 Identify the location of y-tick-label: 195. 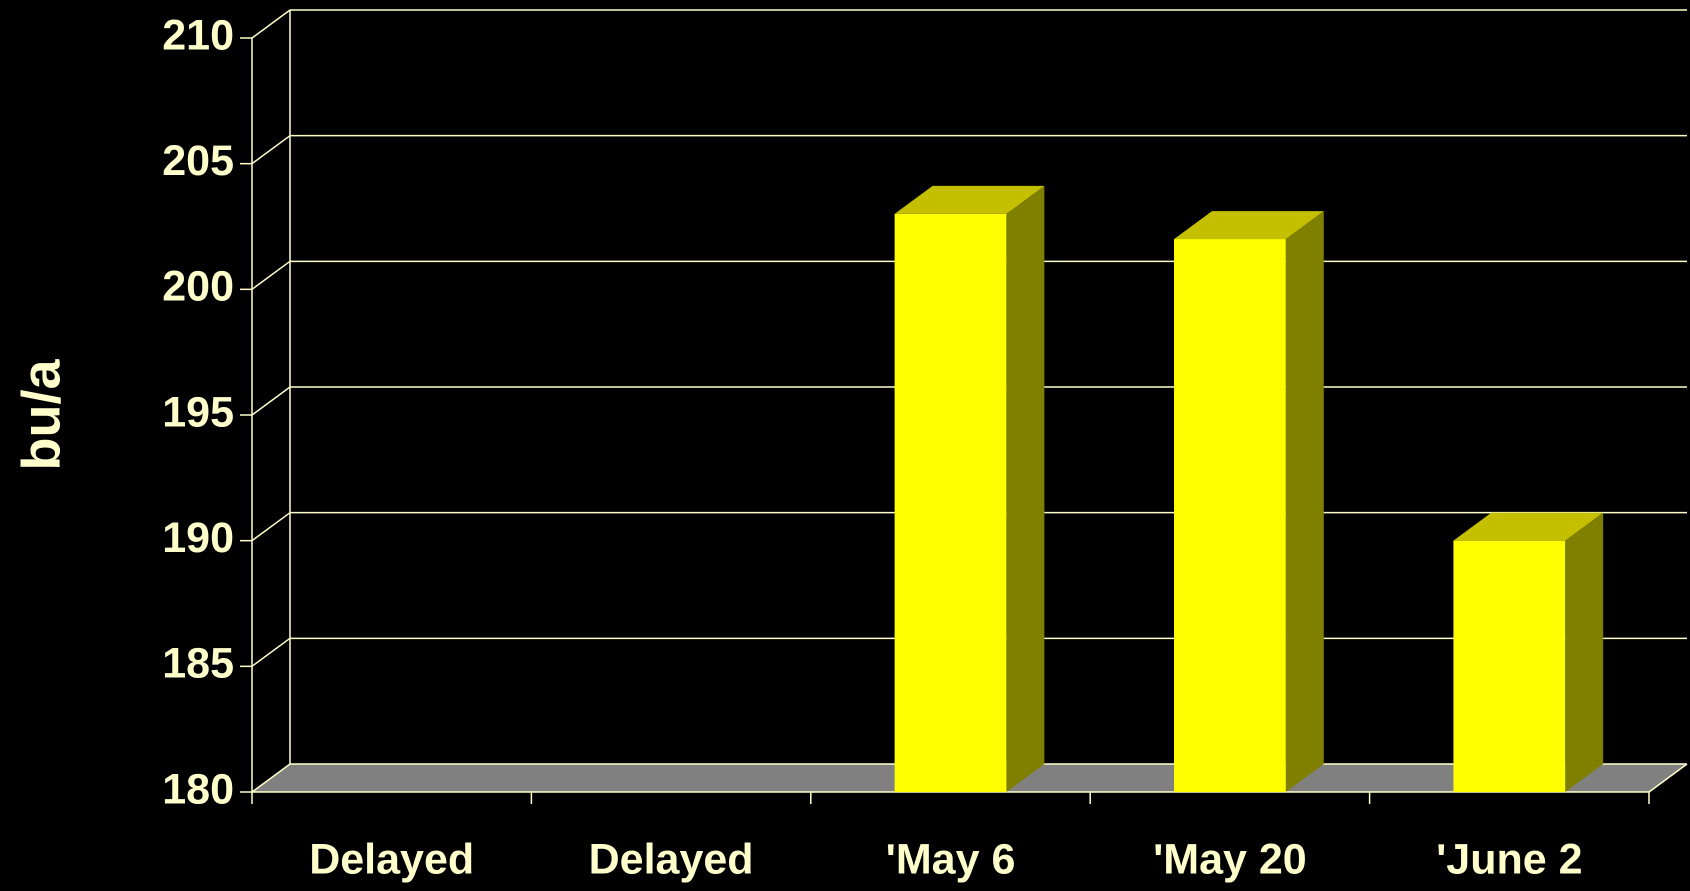
(198, 412).